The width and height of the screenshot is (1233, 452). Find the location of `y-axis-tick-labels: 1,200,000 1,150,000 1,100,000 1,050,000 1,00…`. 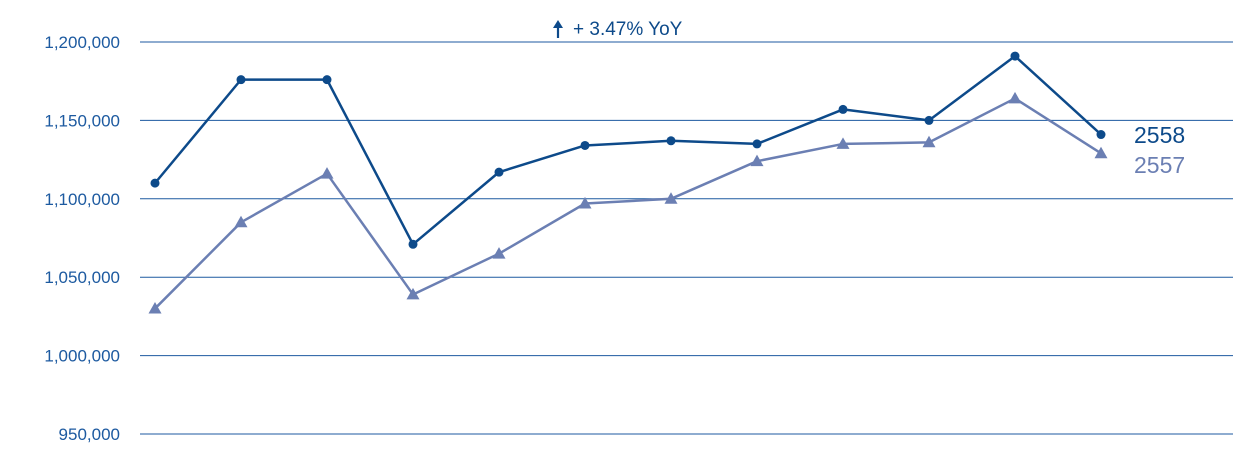

y-axis-tick-labels: 1,200,000 1,150,000 1,100,000 1,050,000 1,00… is located at coordinates (82, 238).